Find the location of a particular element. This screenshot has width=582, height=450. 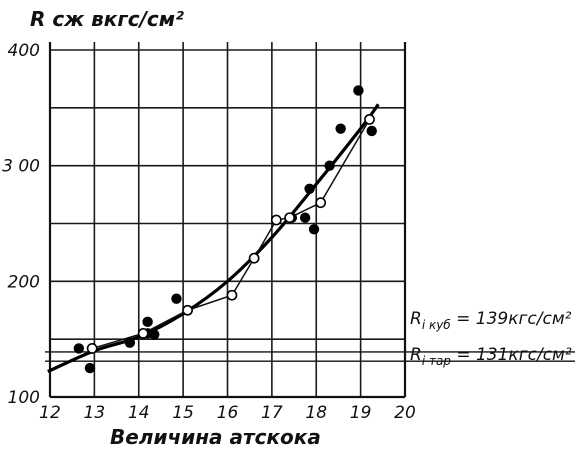

y-tick-label: 3 00 is located at coordinates (21, 167).